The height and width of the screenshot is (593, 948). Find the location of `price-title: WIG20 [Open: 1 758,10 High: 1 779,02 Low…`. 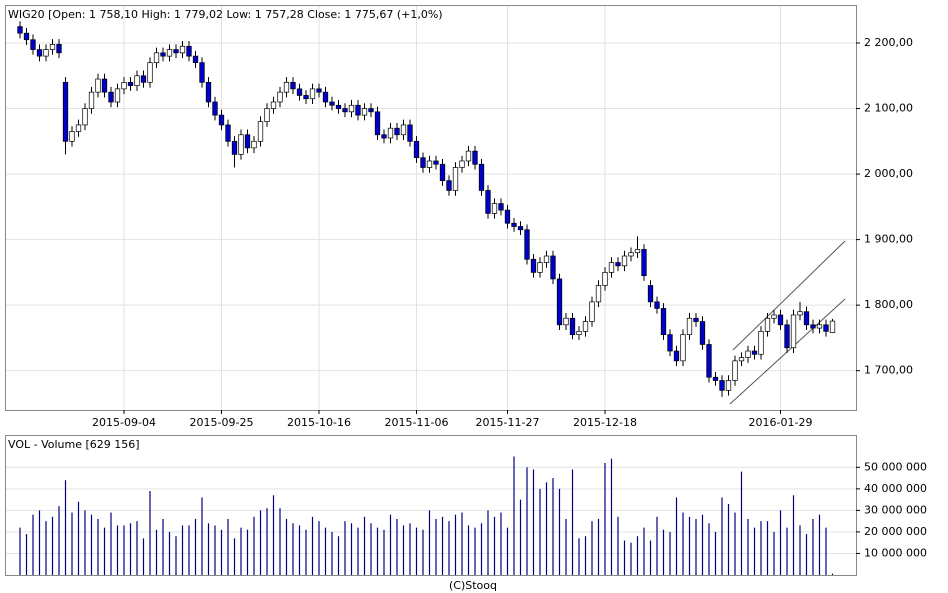

price-title: WIG20 [Open: 1 758,10 High: 1 779,02 Low… is located at coordinates (225, 14).